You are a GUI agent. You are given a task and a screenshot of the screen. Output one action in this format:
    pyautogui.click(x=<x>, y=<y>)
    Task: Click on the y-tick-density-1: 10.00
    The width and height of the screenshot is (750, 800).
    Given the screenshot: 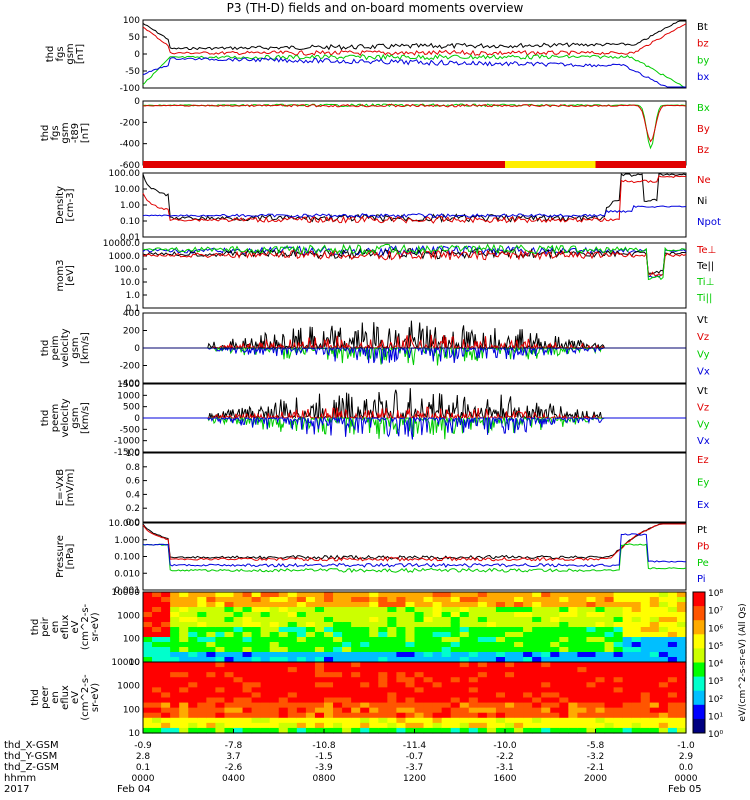 What is the action you would take?
    pyautogui.click(x=127, y=190)
    